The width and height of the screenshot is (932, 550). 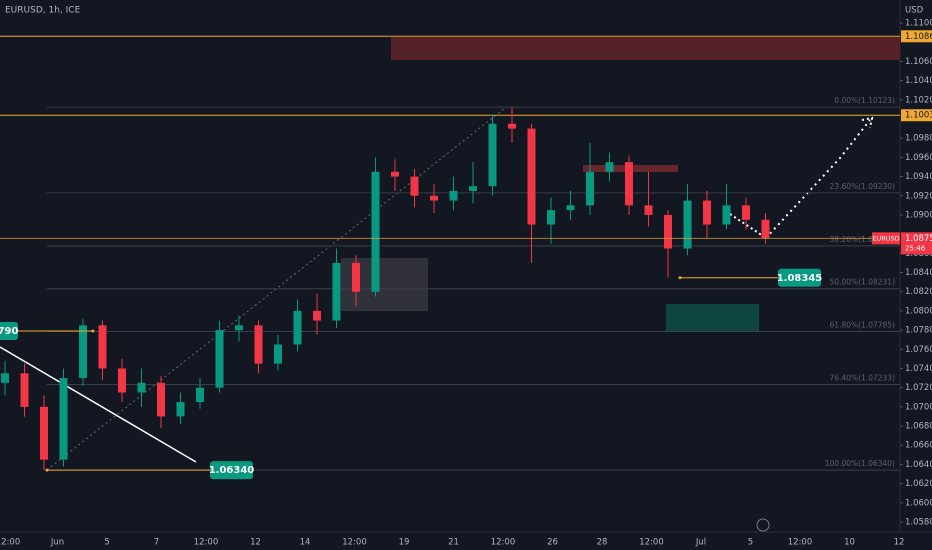 I want to click on y-tick-label: 1.07000, so click(x=918, y=407).